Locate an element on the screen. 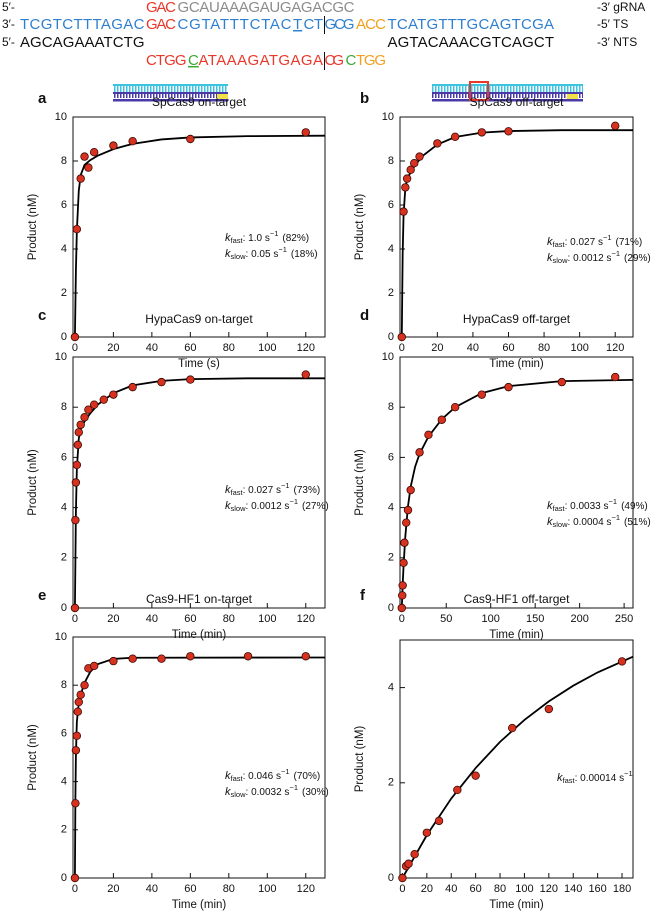 The height and width of the screenshot is (915, 663). chart-title: SpCas9 off-target is located at coordinates (517, 102).